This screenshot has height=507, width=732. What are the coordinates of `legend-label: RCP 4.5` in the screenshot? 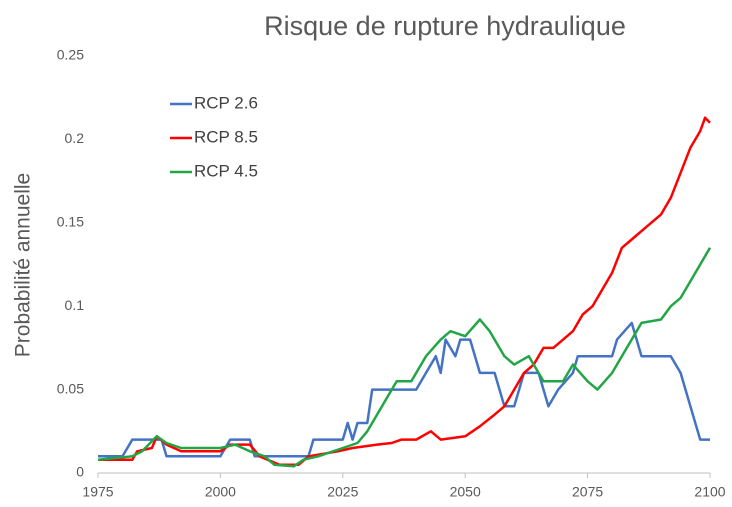 It's located at (226, 170).